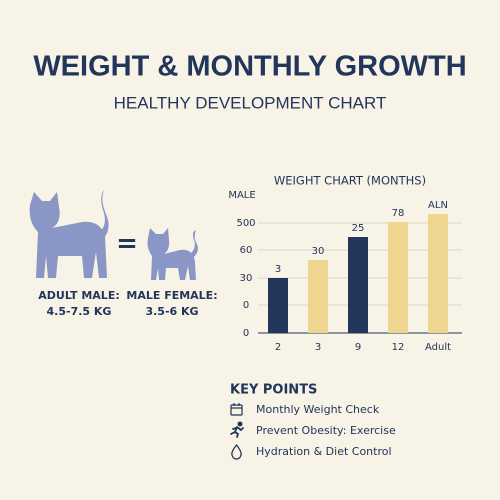 The height and width of the screenshot is (500, 500). I want to click on cat-range: 4.5-7.5 KG, so click(79, 311).